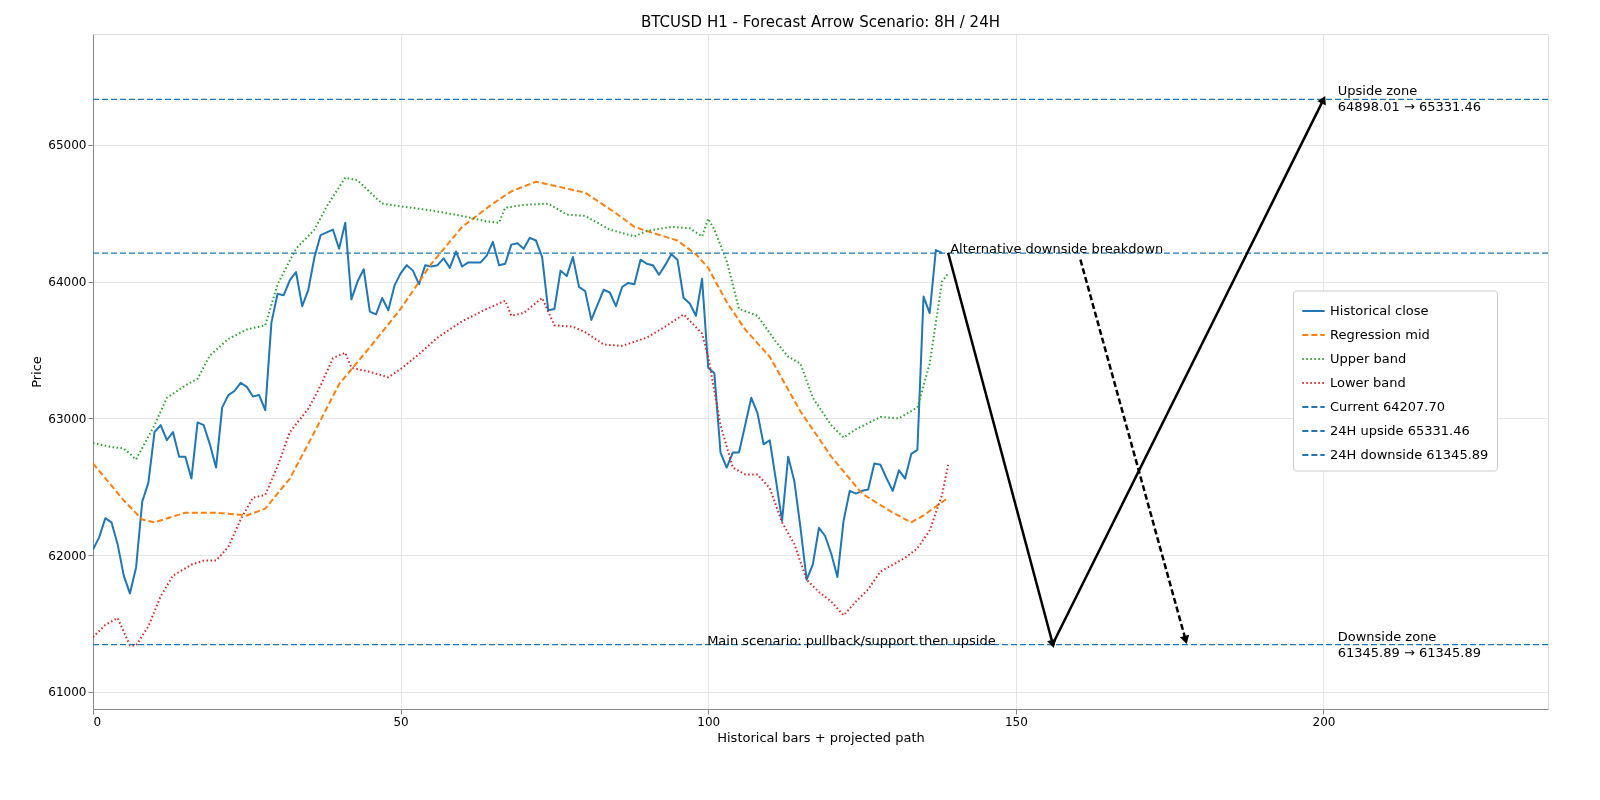 This screenshot has width=1600, height=800. Describe the element at coordinates (1409, 99) in the screenshot. I see `annotation: Upside zone 64898.01 → 65331.46` at that location.